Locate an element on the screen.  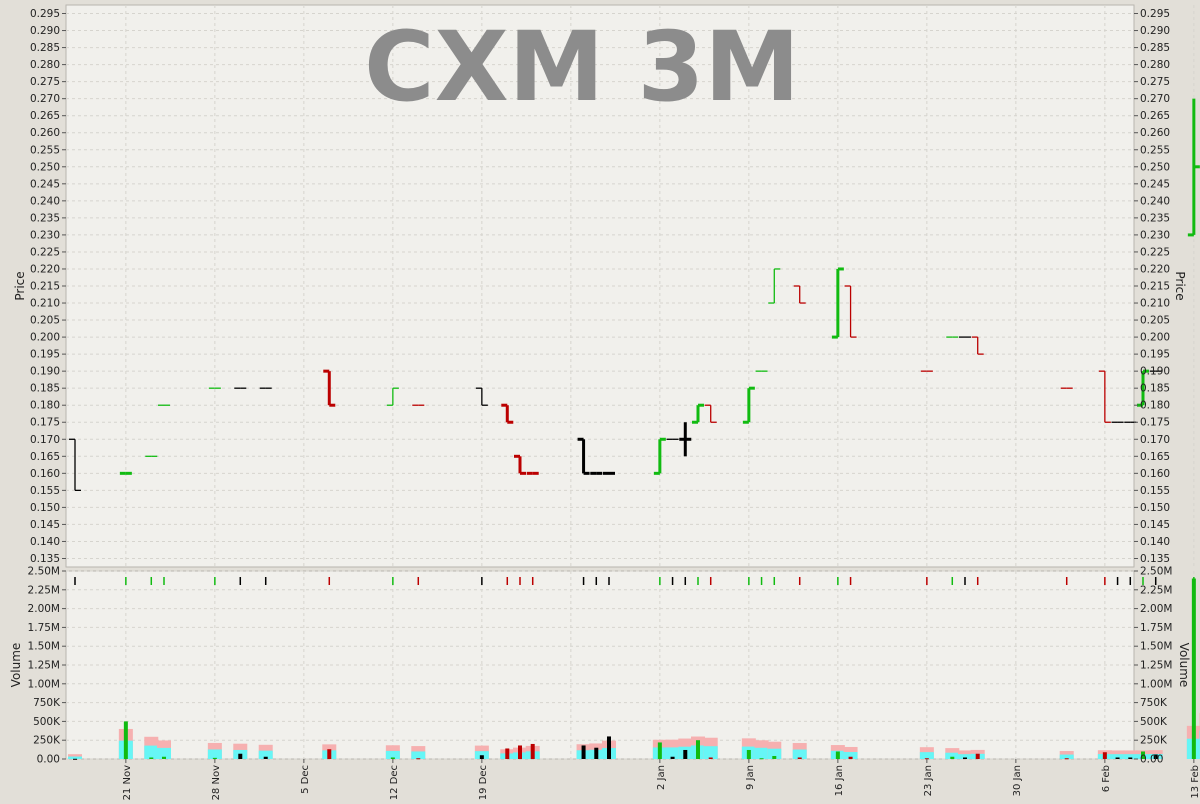
price-tick-label-left: 0.155 is located at coordinates (45, 491).